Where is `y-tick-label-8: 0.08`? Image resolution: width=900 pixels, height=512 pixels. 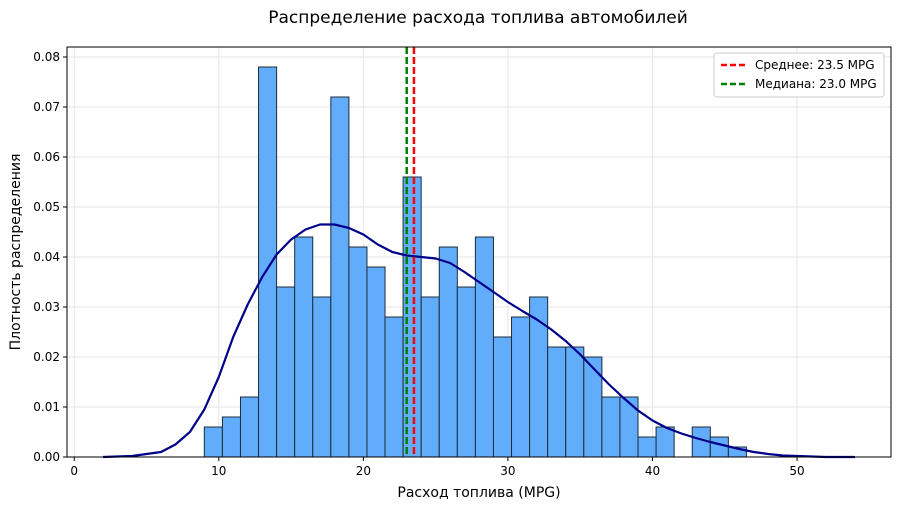
y-tick-label-8: 0.08 is located at coordinates (46, 57).